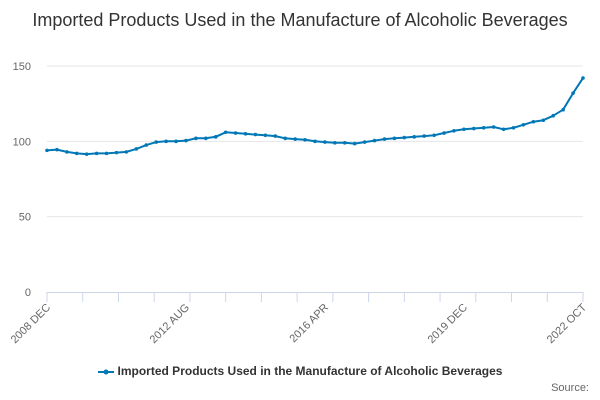  I want to click on x-tick-label: 2016 APR, so click(310, 324).